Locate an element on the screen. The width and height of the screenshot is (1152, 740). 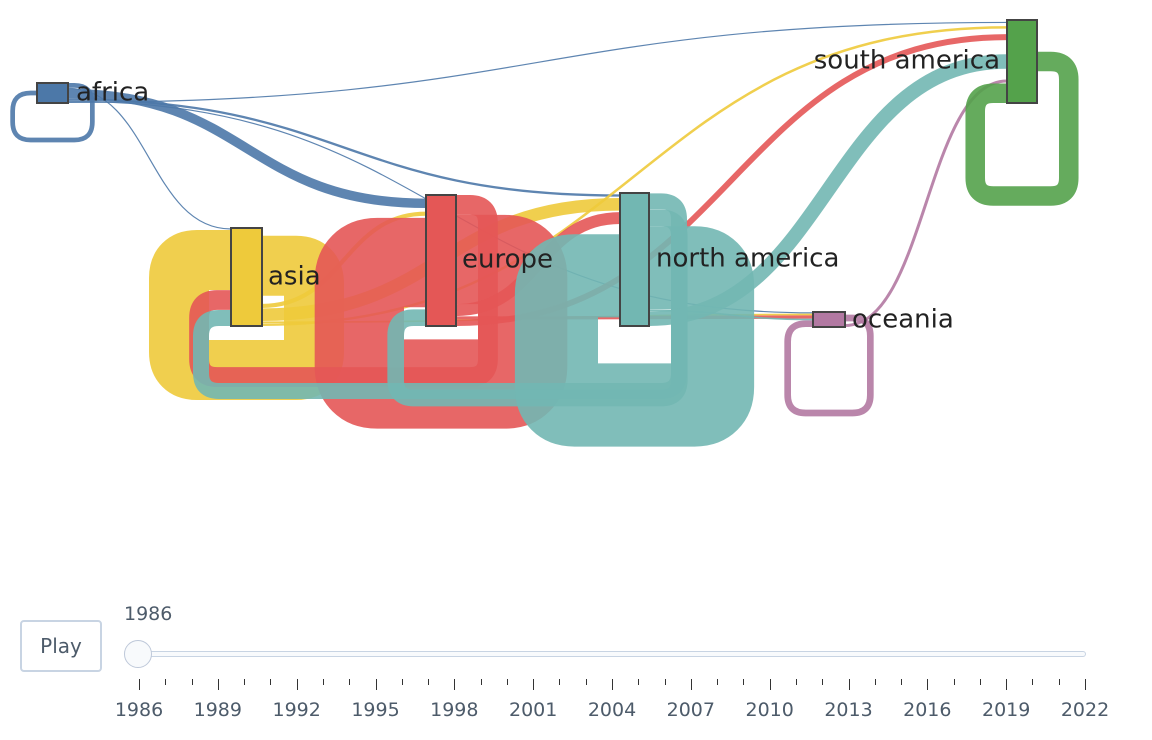
node-label-north-america: north america is located at coordinates (747, 259).